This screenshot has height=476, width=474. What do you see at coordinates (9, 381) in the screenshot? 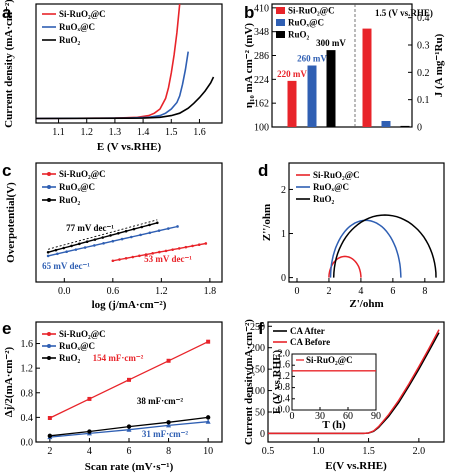
I see `y-axis-label: Δj/2(mA·cm⁻²)` at bounding box center [9, 381].